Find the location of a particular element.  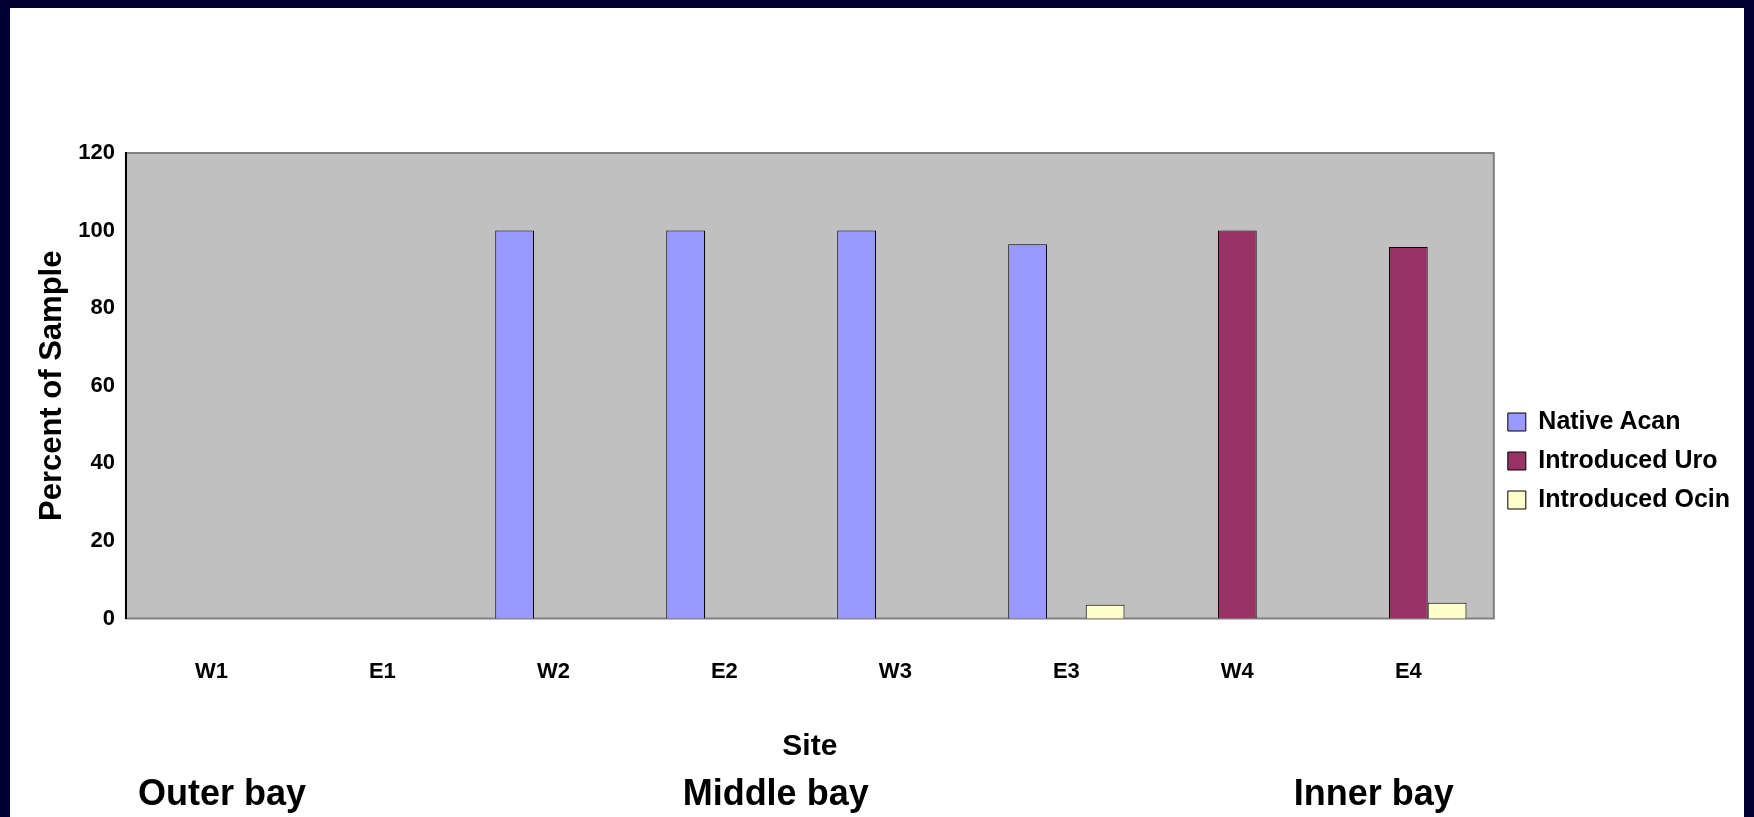

x-tick-label: E3 is located at coordinates (1066, 670).